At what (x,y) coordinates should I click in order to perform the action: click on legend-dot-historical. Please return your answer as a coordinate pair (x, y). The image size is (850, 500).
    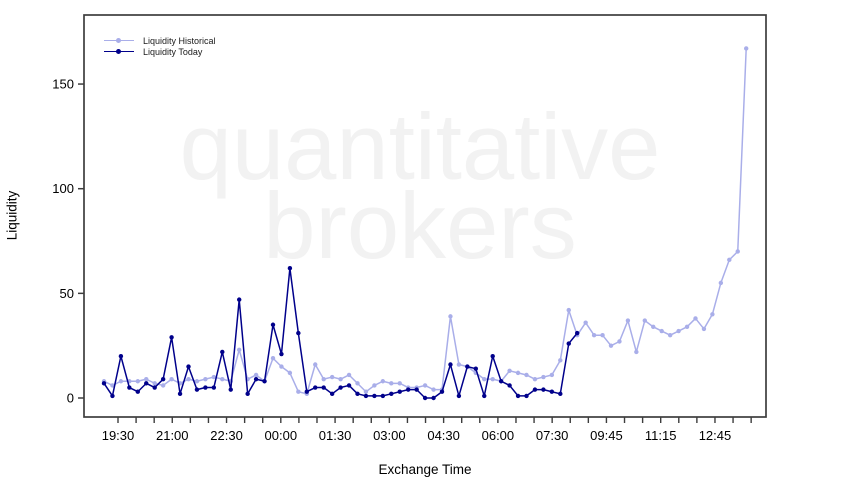
    Looking at the image, I should click on (118, 40).